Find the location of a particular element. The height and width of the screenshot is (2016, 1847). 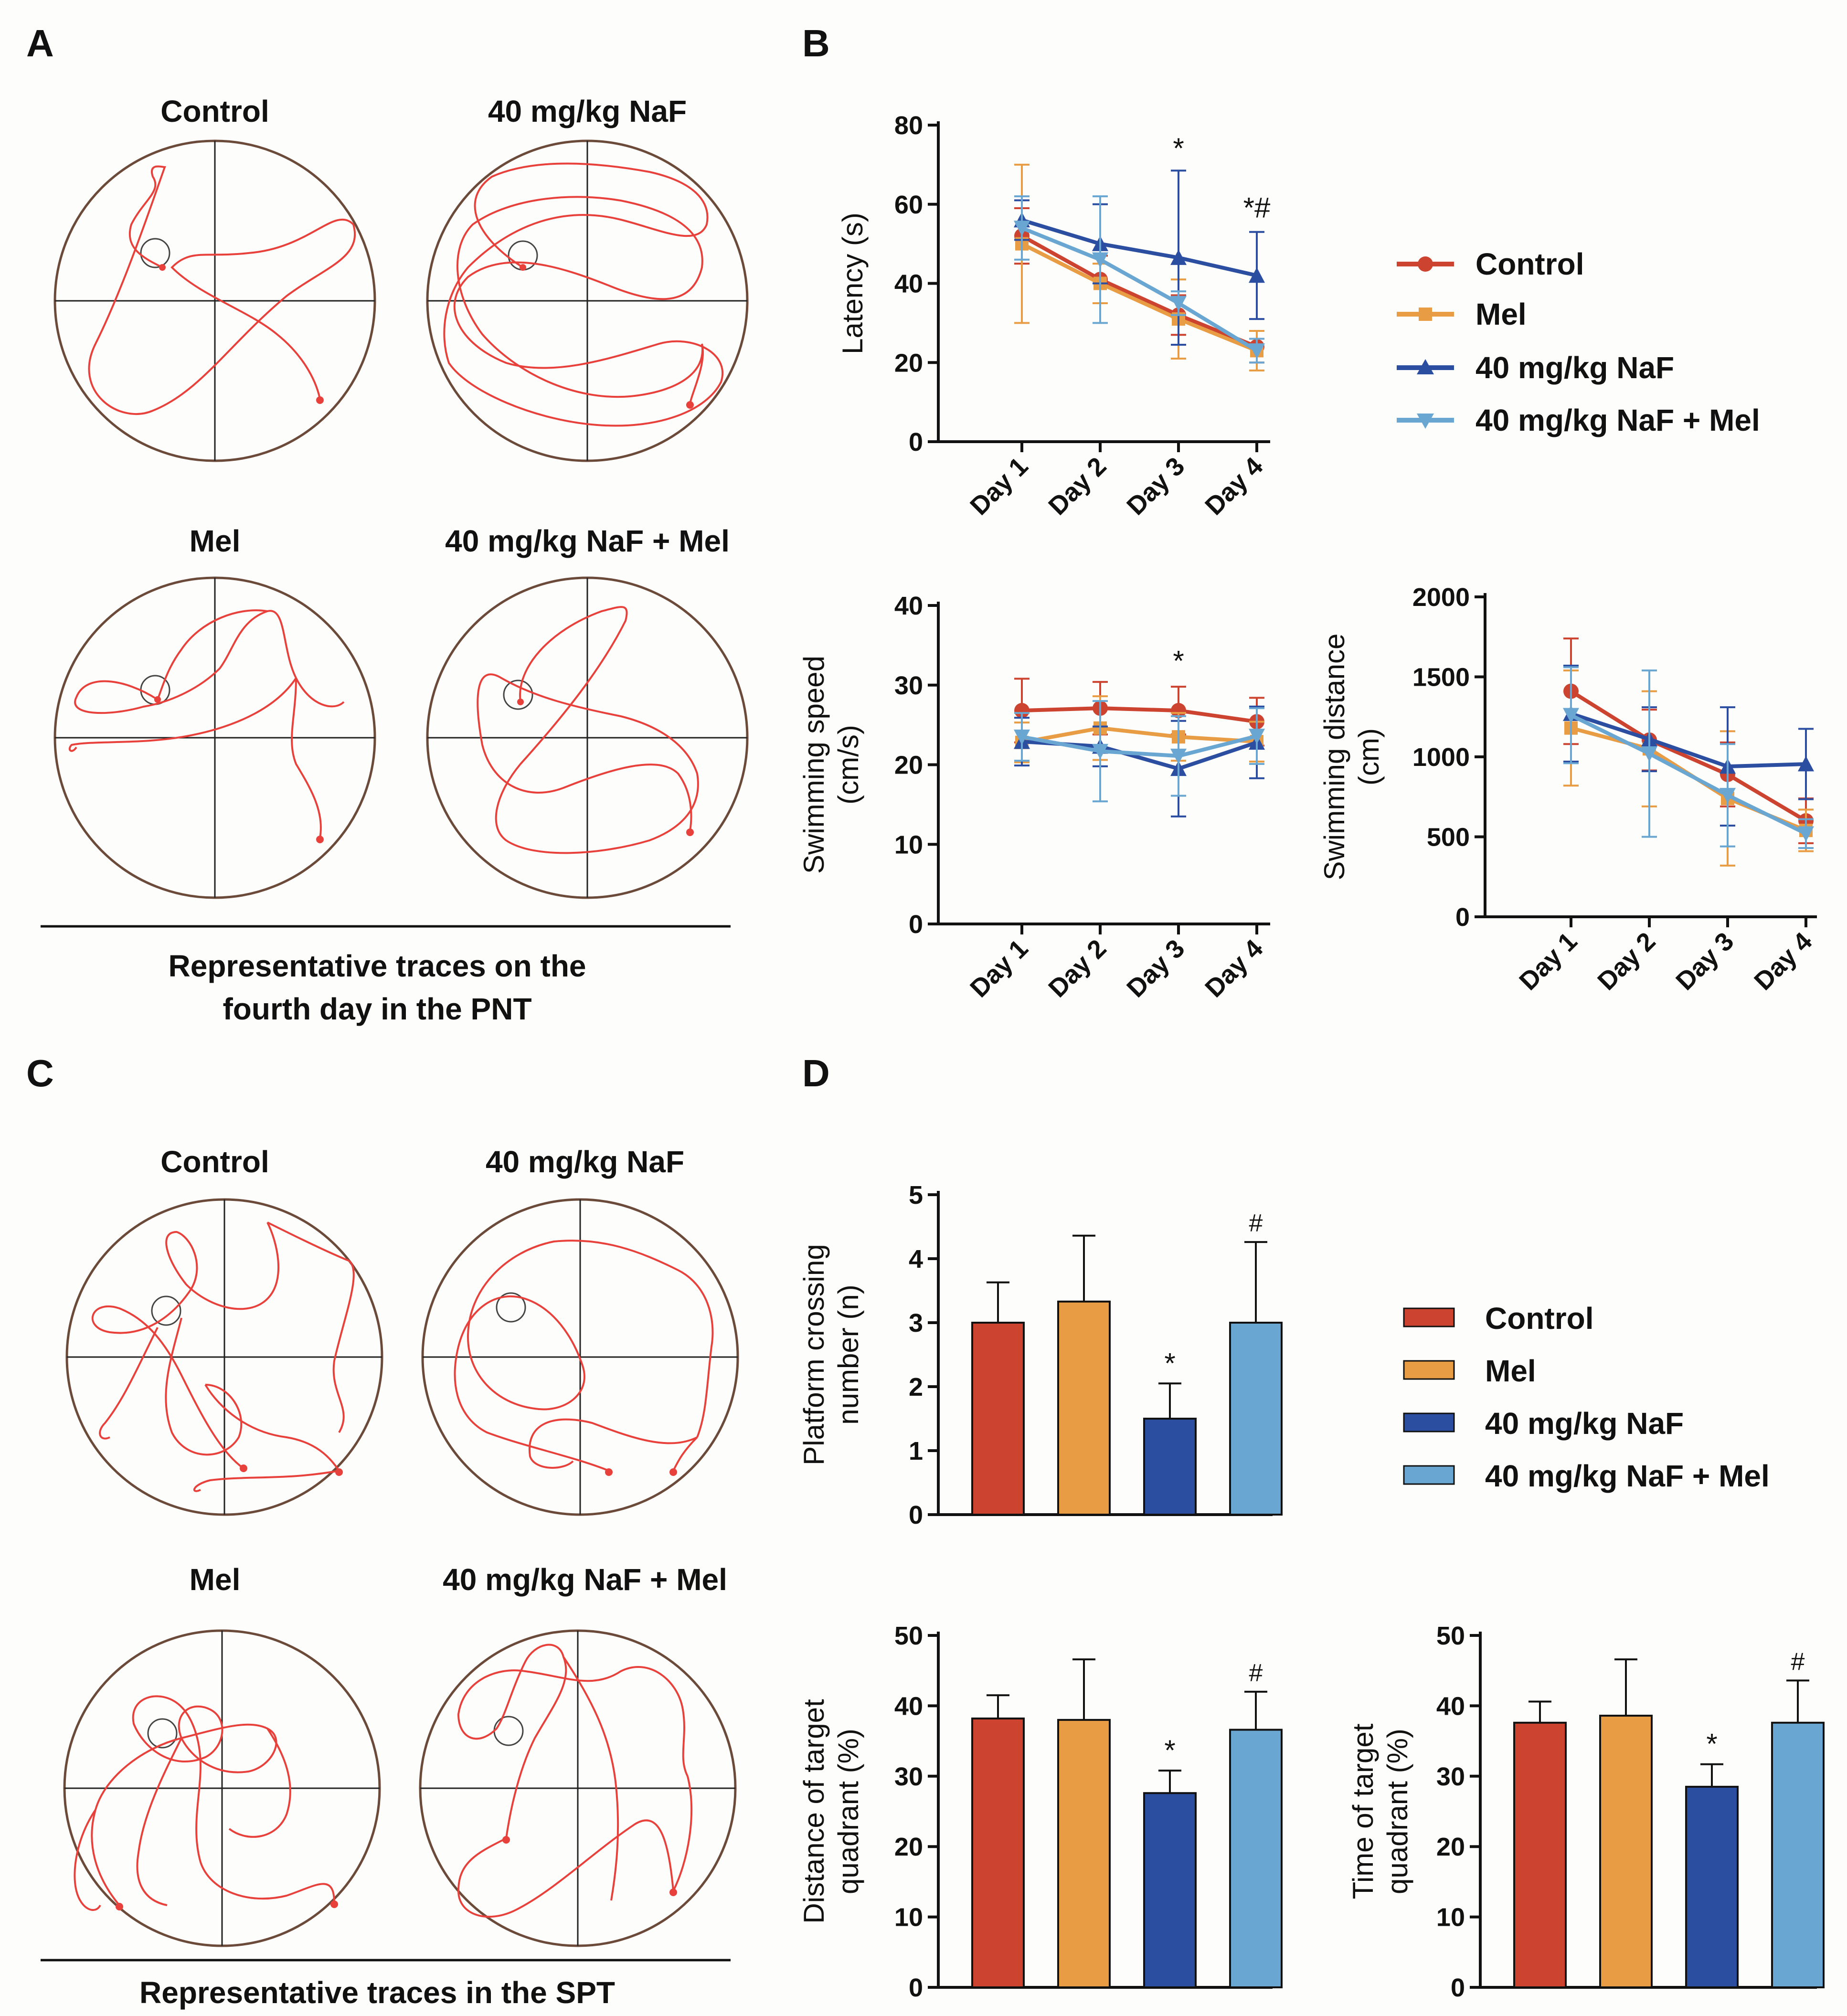

caption-line: Representative traces in the SPT is located at coordinates (377, 1992).